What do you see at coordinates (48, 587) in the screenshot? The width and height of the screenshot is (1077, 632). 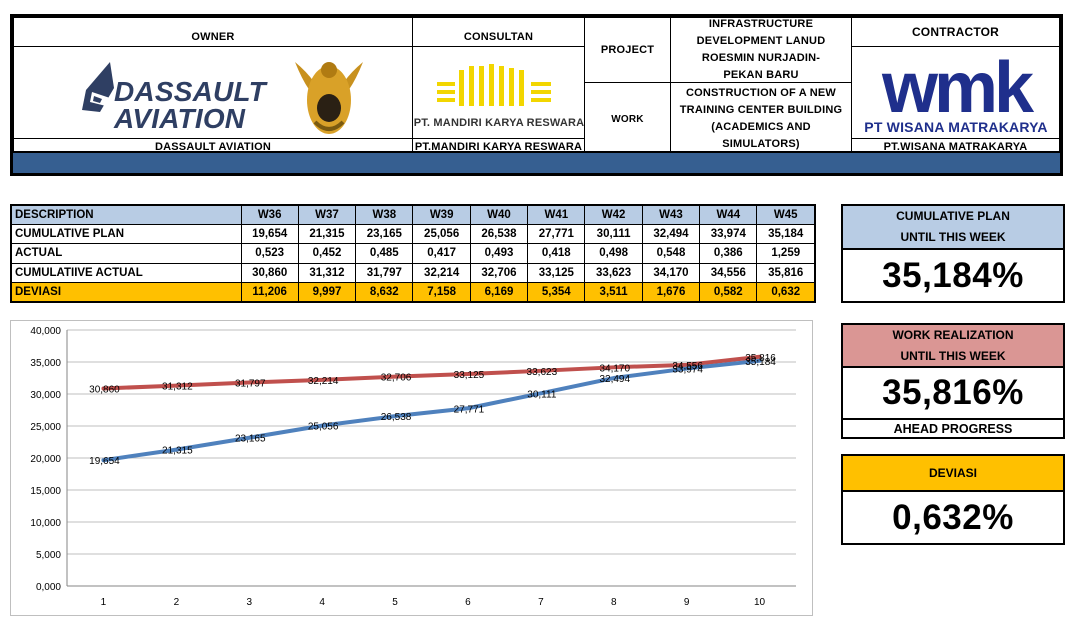 I see `y-tick-label: 0,000` at bounding box center [48, 587].